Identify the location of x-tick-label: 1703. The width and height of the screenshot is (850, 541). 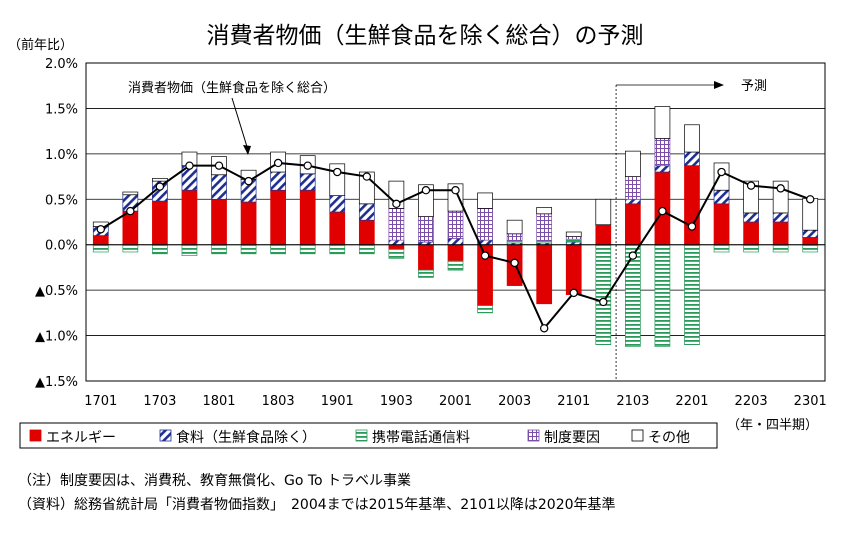
(159, 401).